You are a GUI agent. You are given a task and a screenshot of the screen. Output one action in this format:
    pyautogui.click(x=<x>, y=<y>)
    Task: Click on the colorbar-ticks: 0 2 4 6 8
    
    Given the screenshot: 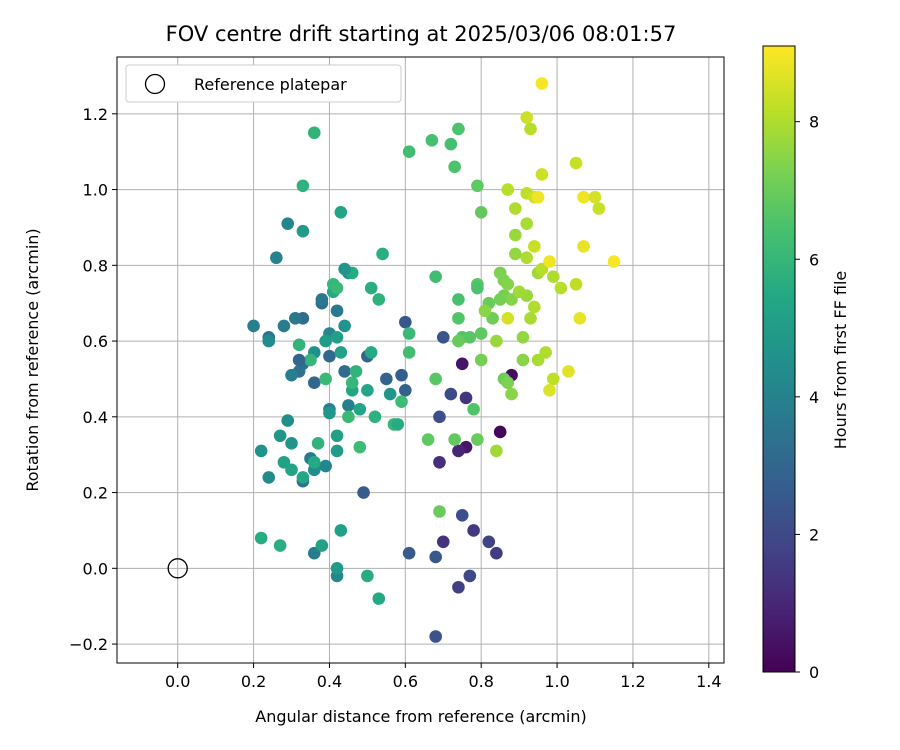 What is the action you would take?
    pyautogui.click(x=807, y=397)
    